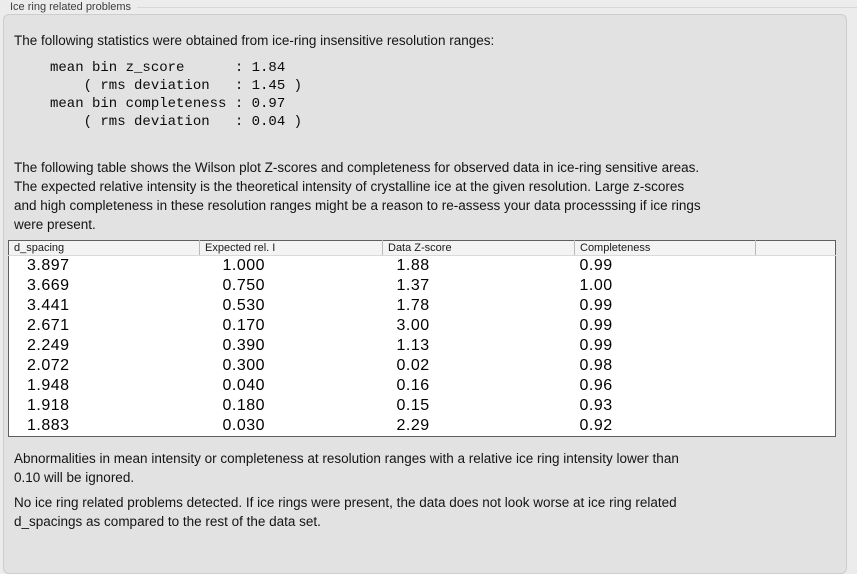 The image size is (857, 574). I want to click on cell-d-spacing: 2.671, so click(48, 325).